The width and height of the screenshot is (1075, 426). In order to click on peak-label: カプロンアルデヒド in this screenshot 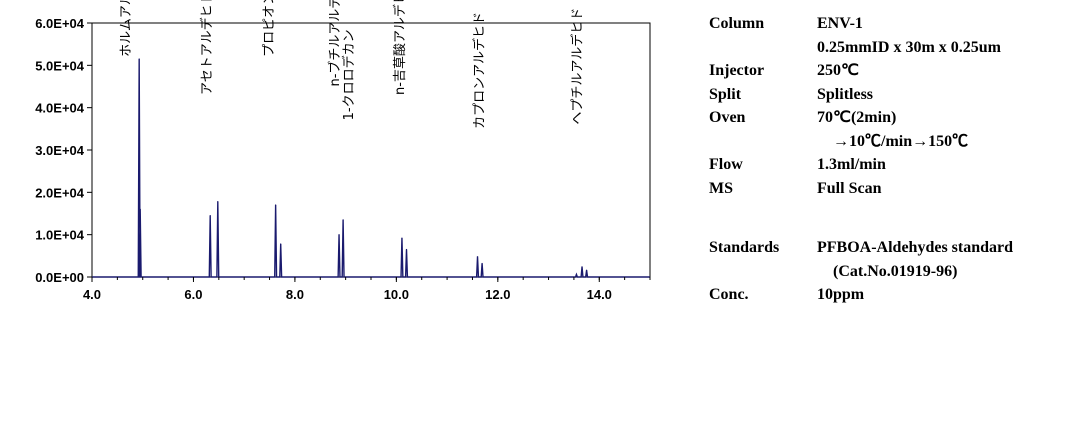, I will do `click(480, 70)`.